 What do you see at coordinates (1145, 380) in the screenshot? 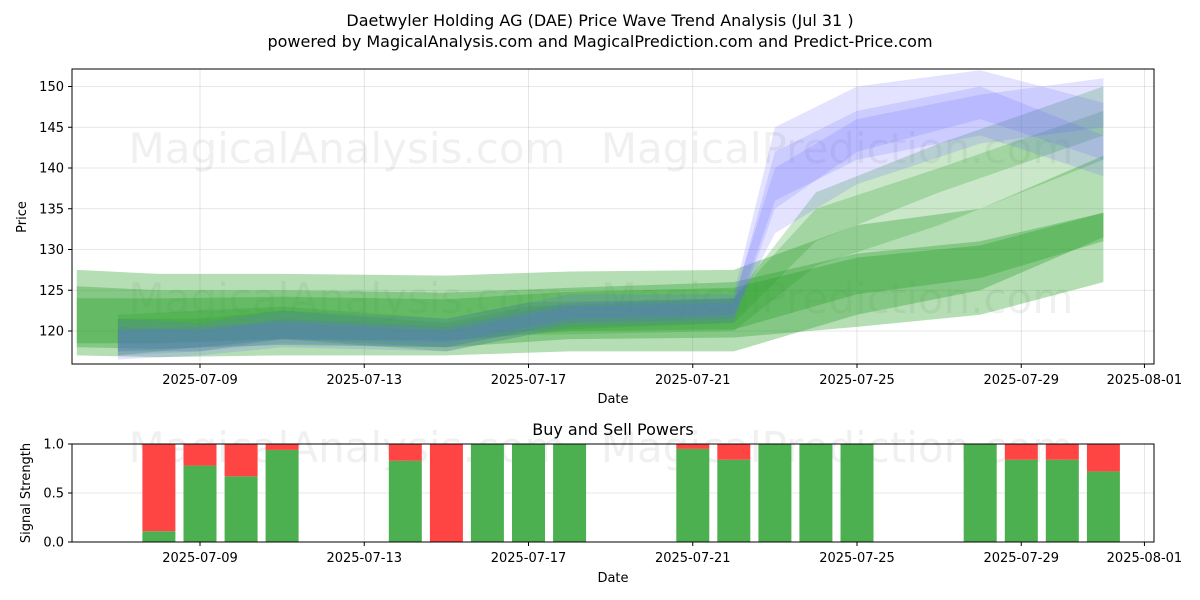
I see `price-x-tick-label: 2025-08-01` at bounding box center [1145, 380].